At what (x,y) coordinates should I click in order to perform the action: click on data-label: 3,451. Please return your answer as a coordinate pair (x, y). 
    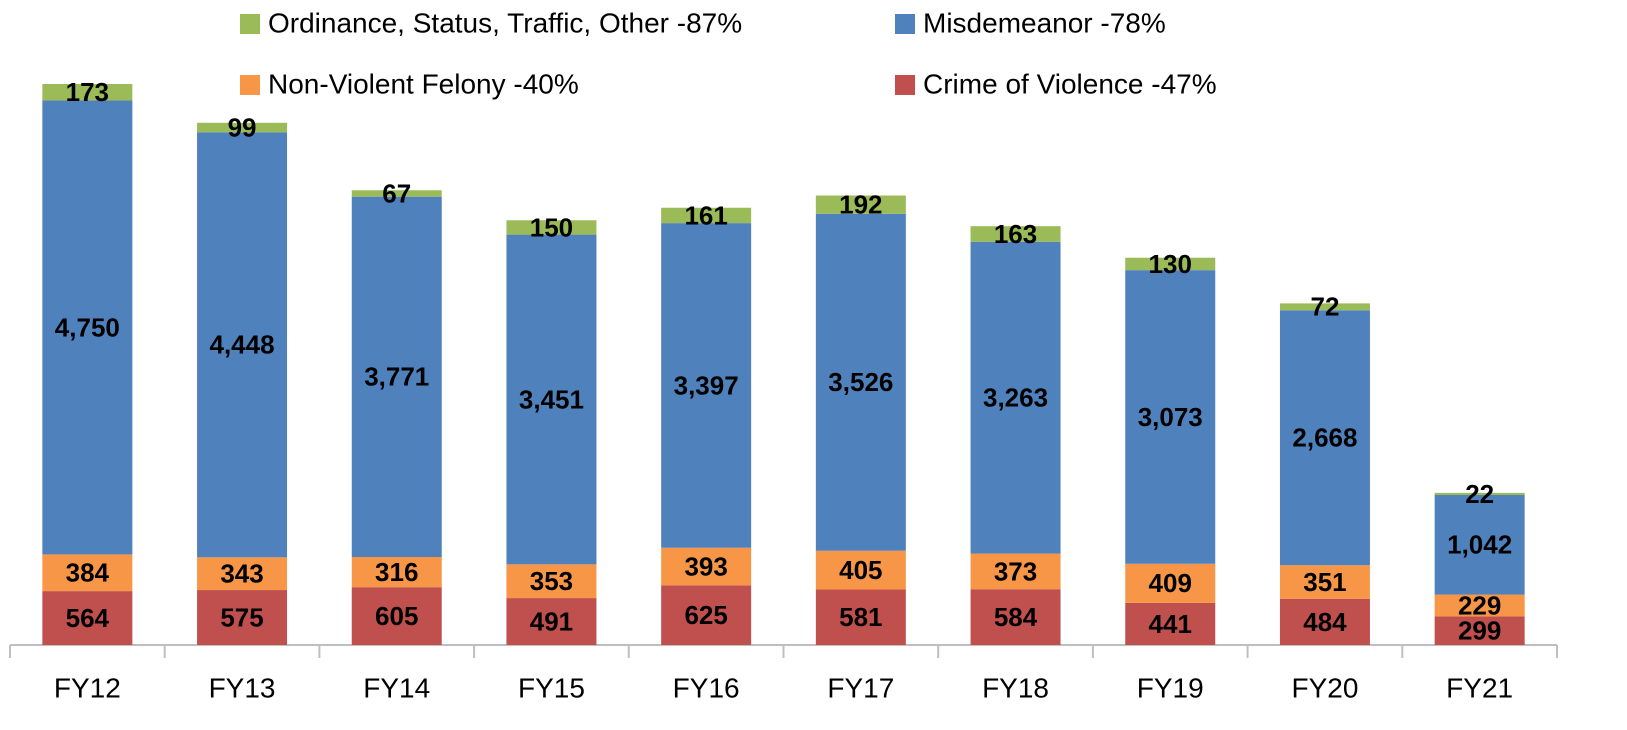
    Looking at the image, I should click on (551, 399).